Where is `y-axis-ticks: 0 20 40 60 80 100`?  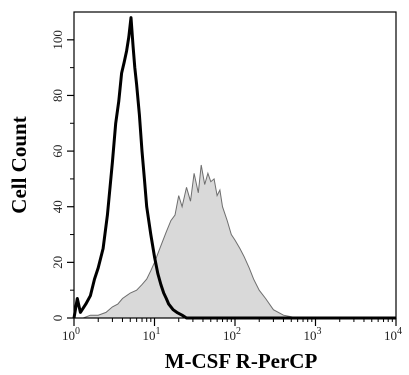 y-axis-ticks: 0 20 40 60 80 100 is located at coordinates (62, 175).